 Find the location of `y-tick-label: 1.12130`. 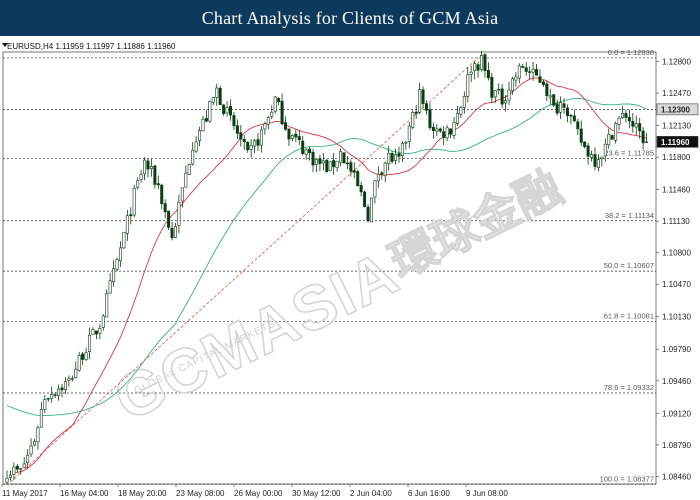

y-tick-label: 1.12130 is located at coordinates (676, 126).